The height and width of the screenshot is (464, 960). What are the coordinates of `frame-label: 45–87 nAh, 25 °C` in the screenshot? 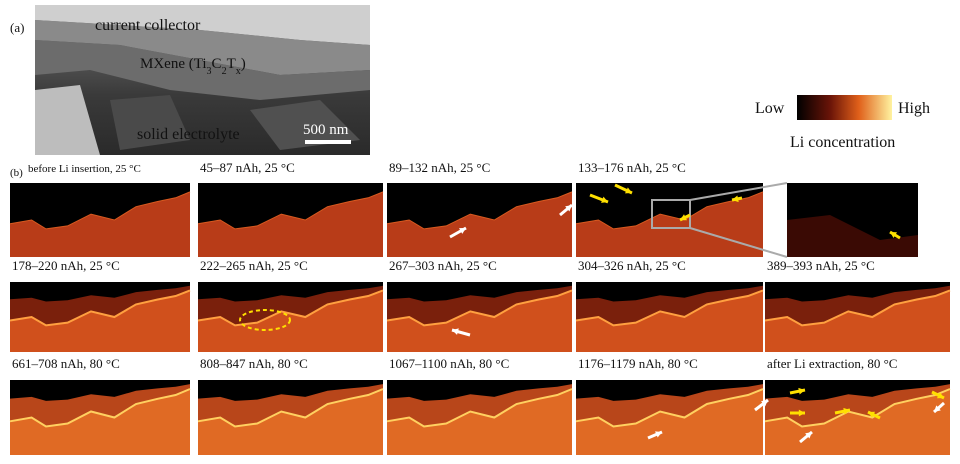 It's located at (247, 167).